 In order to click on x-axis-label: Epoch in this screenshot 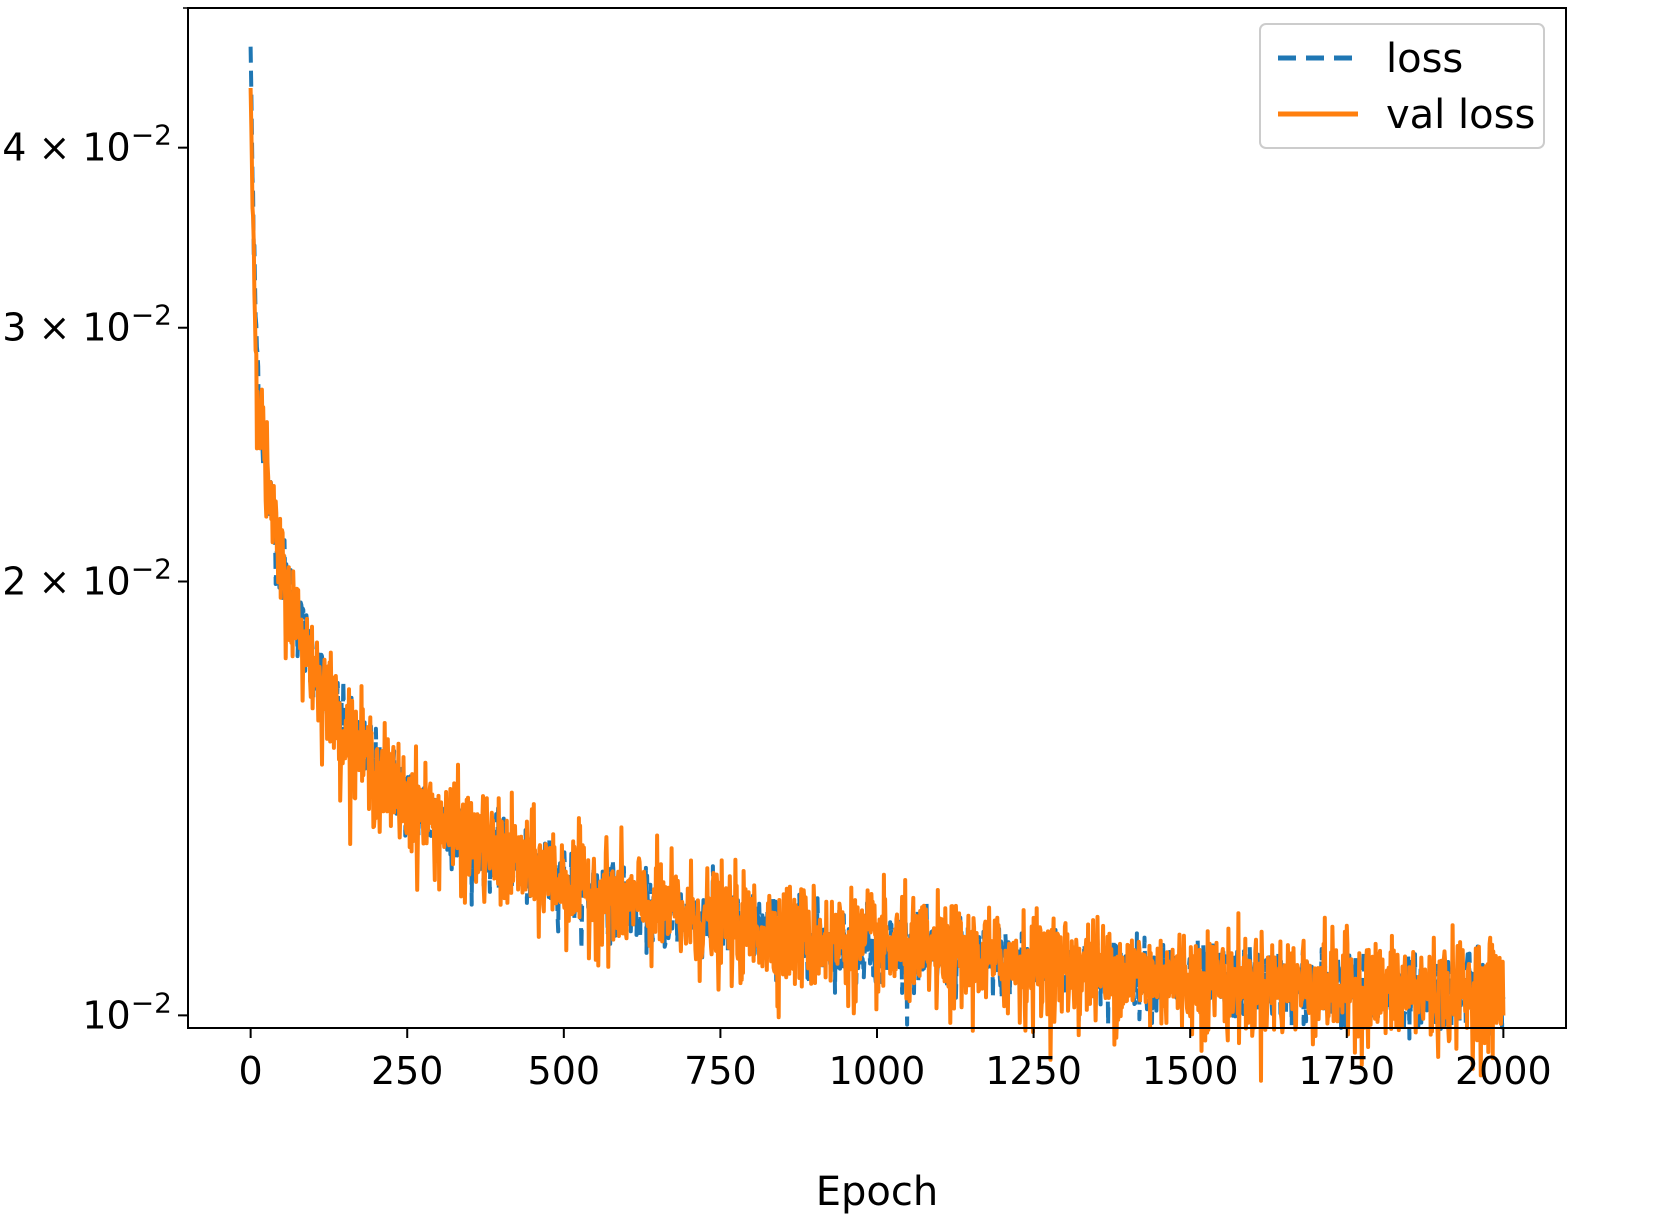, I will do `click(877, 1192)`.